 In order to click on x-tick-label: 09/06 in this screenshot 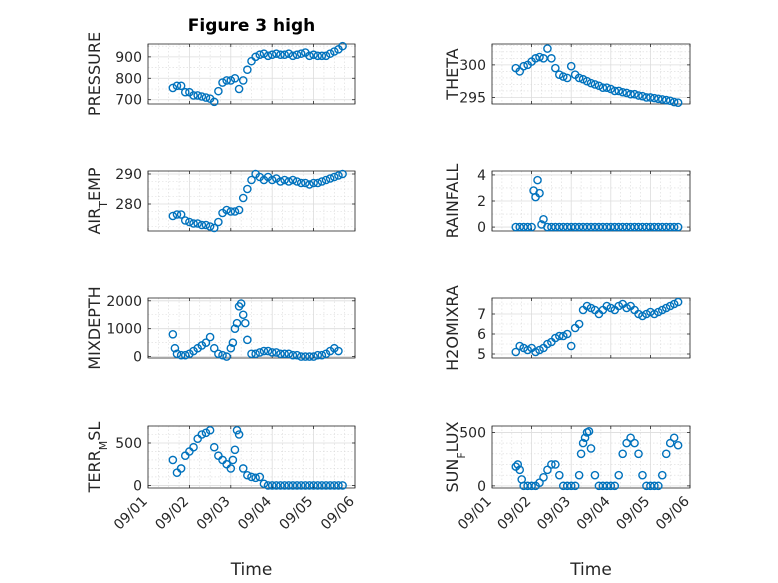, I will do `click(673, 513)`.